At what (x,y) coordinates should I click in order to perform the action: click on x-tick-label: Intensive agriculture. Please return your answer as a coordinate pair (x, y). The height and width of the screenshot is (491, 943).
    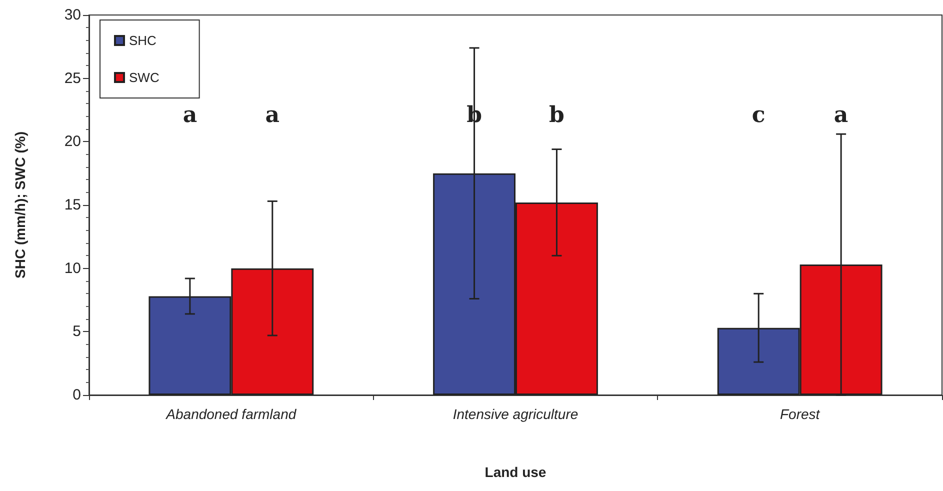
    Looking at the image, I should click on (515, 414).